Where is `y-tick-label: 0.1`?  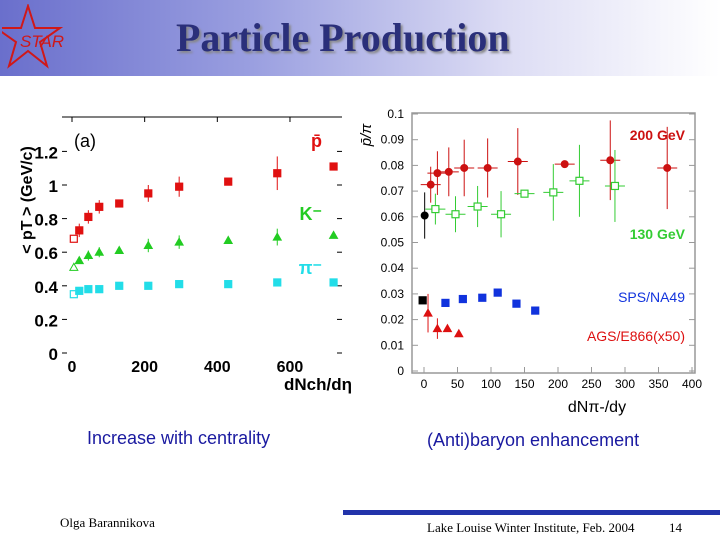 y-tick-label: 0.1 is located at coordinates (395, 114).